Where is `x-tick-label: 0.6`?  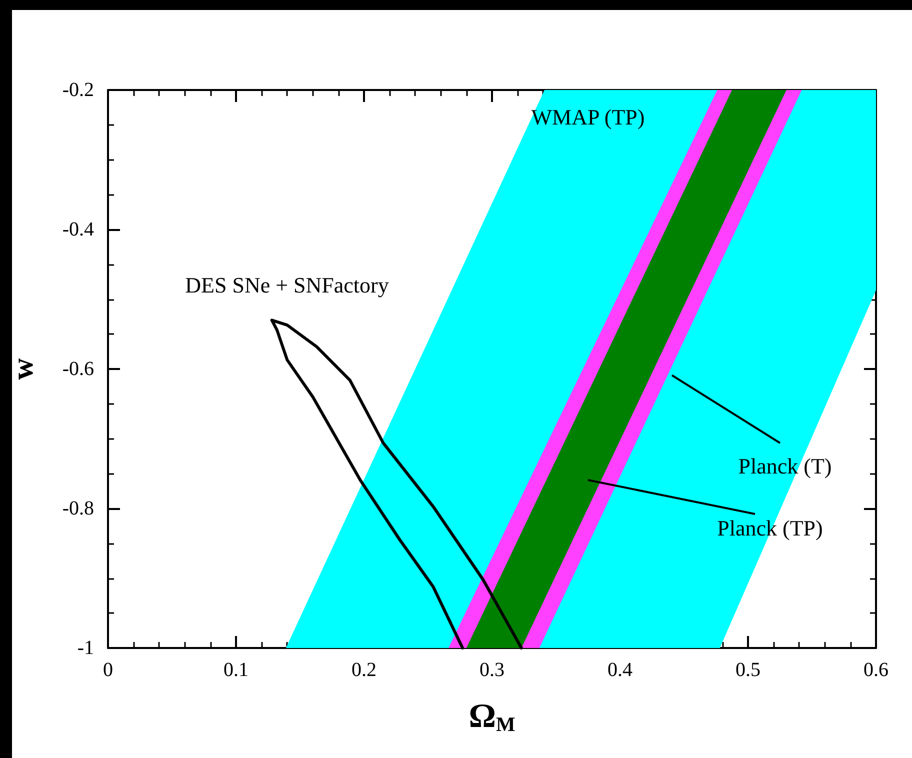 x-tick-label: 0.6 is located at coordinates (876, 670).